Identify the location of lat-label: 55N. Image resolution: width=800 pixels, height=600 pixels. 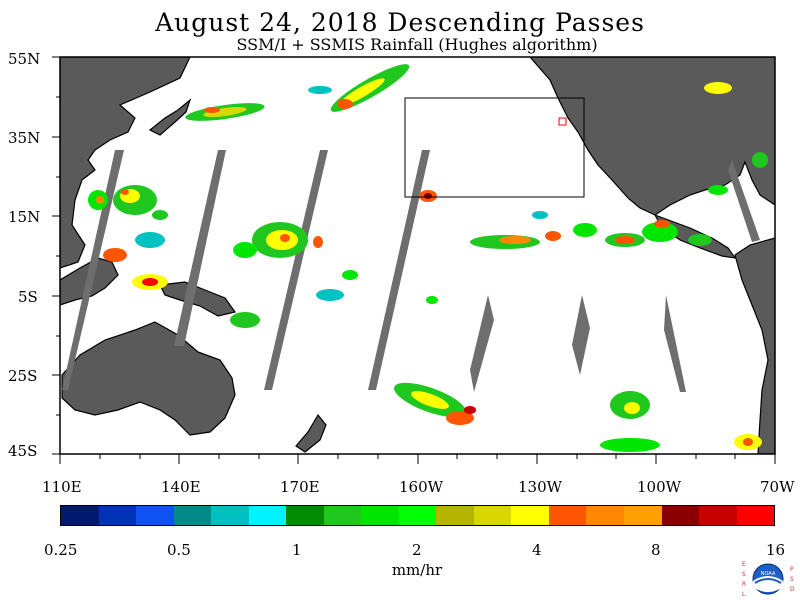
(24, 59).